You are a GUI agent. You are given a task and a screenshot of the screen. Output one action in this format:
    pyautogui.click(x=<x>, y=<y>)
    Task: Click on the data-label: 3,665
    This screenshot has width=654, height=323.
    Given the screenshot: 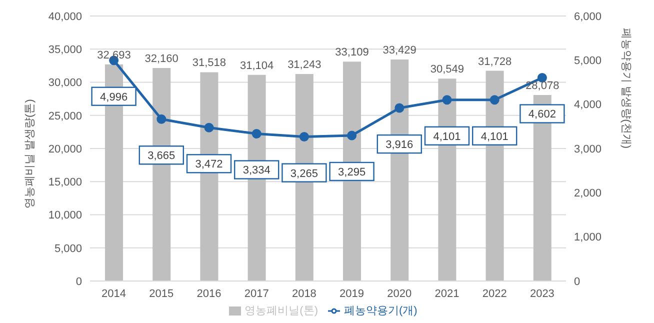 What is the action you would take?
    pyautogui.click(x=162, y=156)
    